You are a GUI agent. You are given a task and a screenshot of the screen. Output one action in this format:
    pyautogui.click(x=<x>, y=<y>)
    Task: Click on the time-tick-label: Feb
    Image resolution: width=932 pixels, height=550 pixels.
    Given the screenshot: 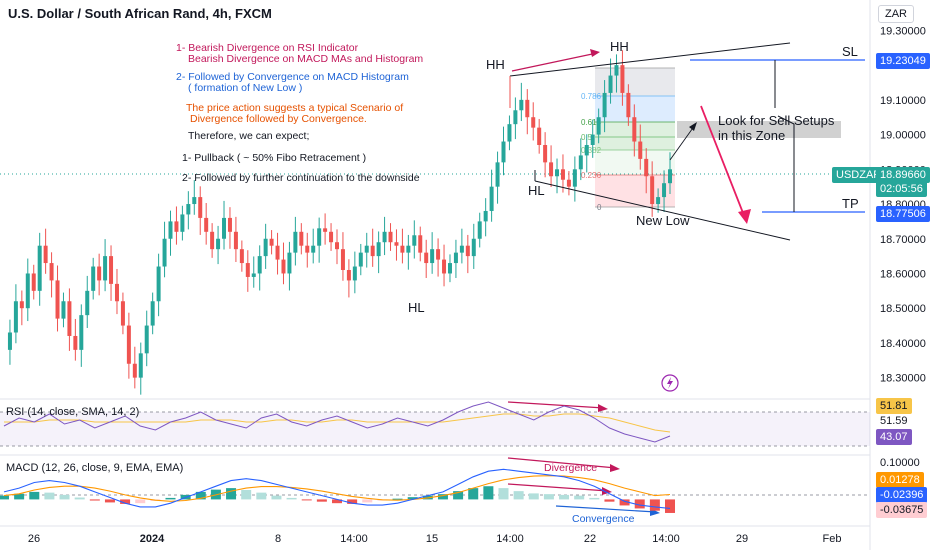 What is the action you would take?
    pyautogui.click(x=832, y=539)
    